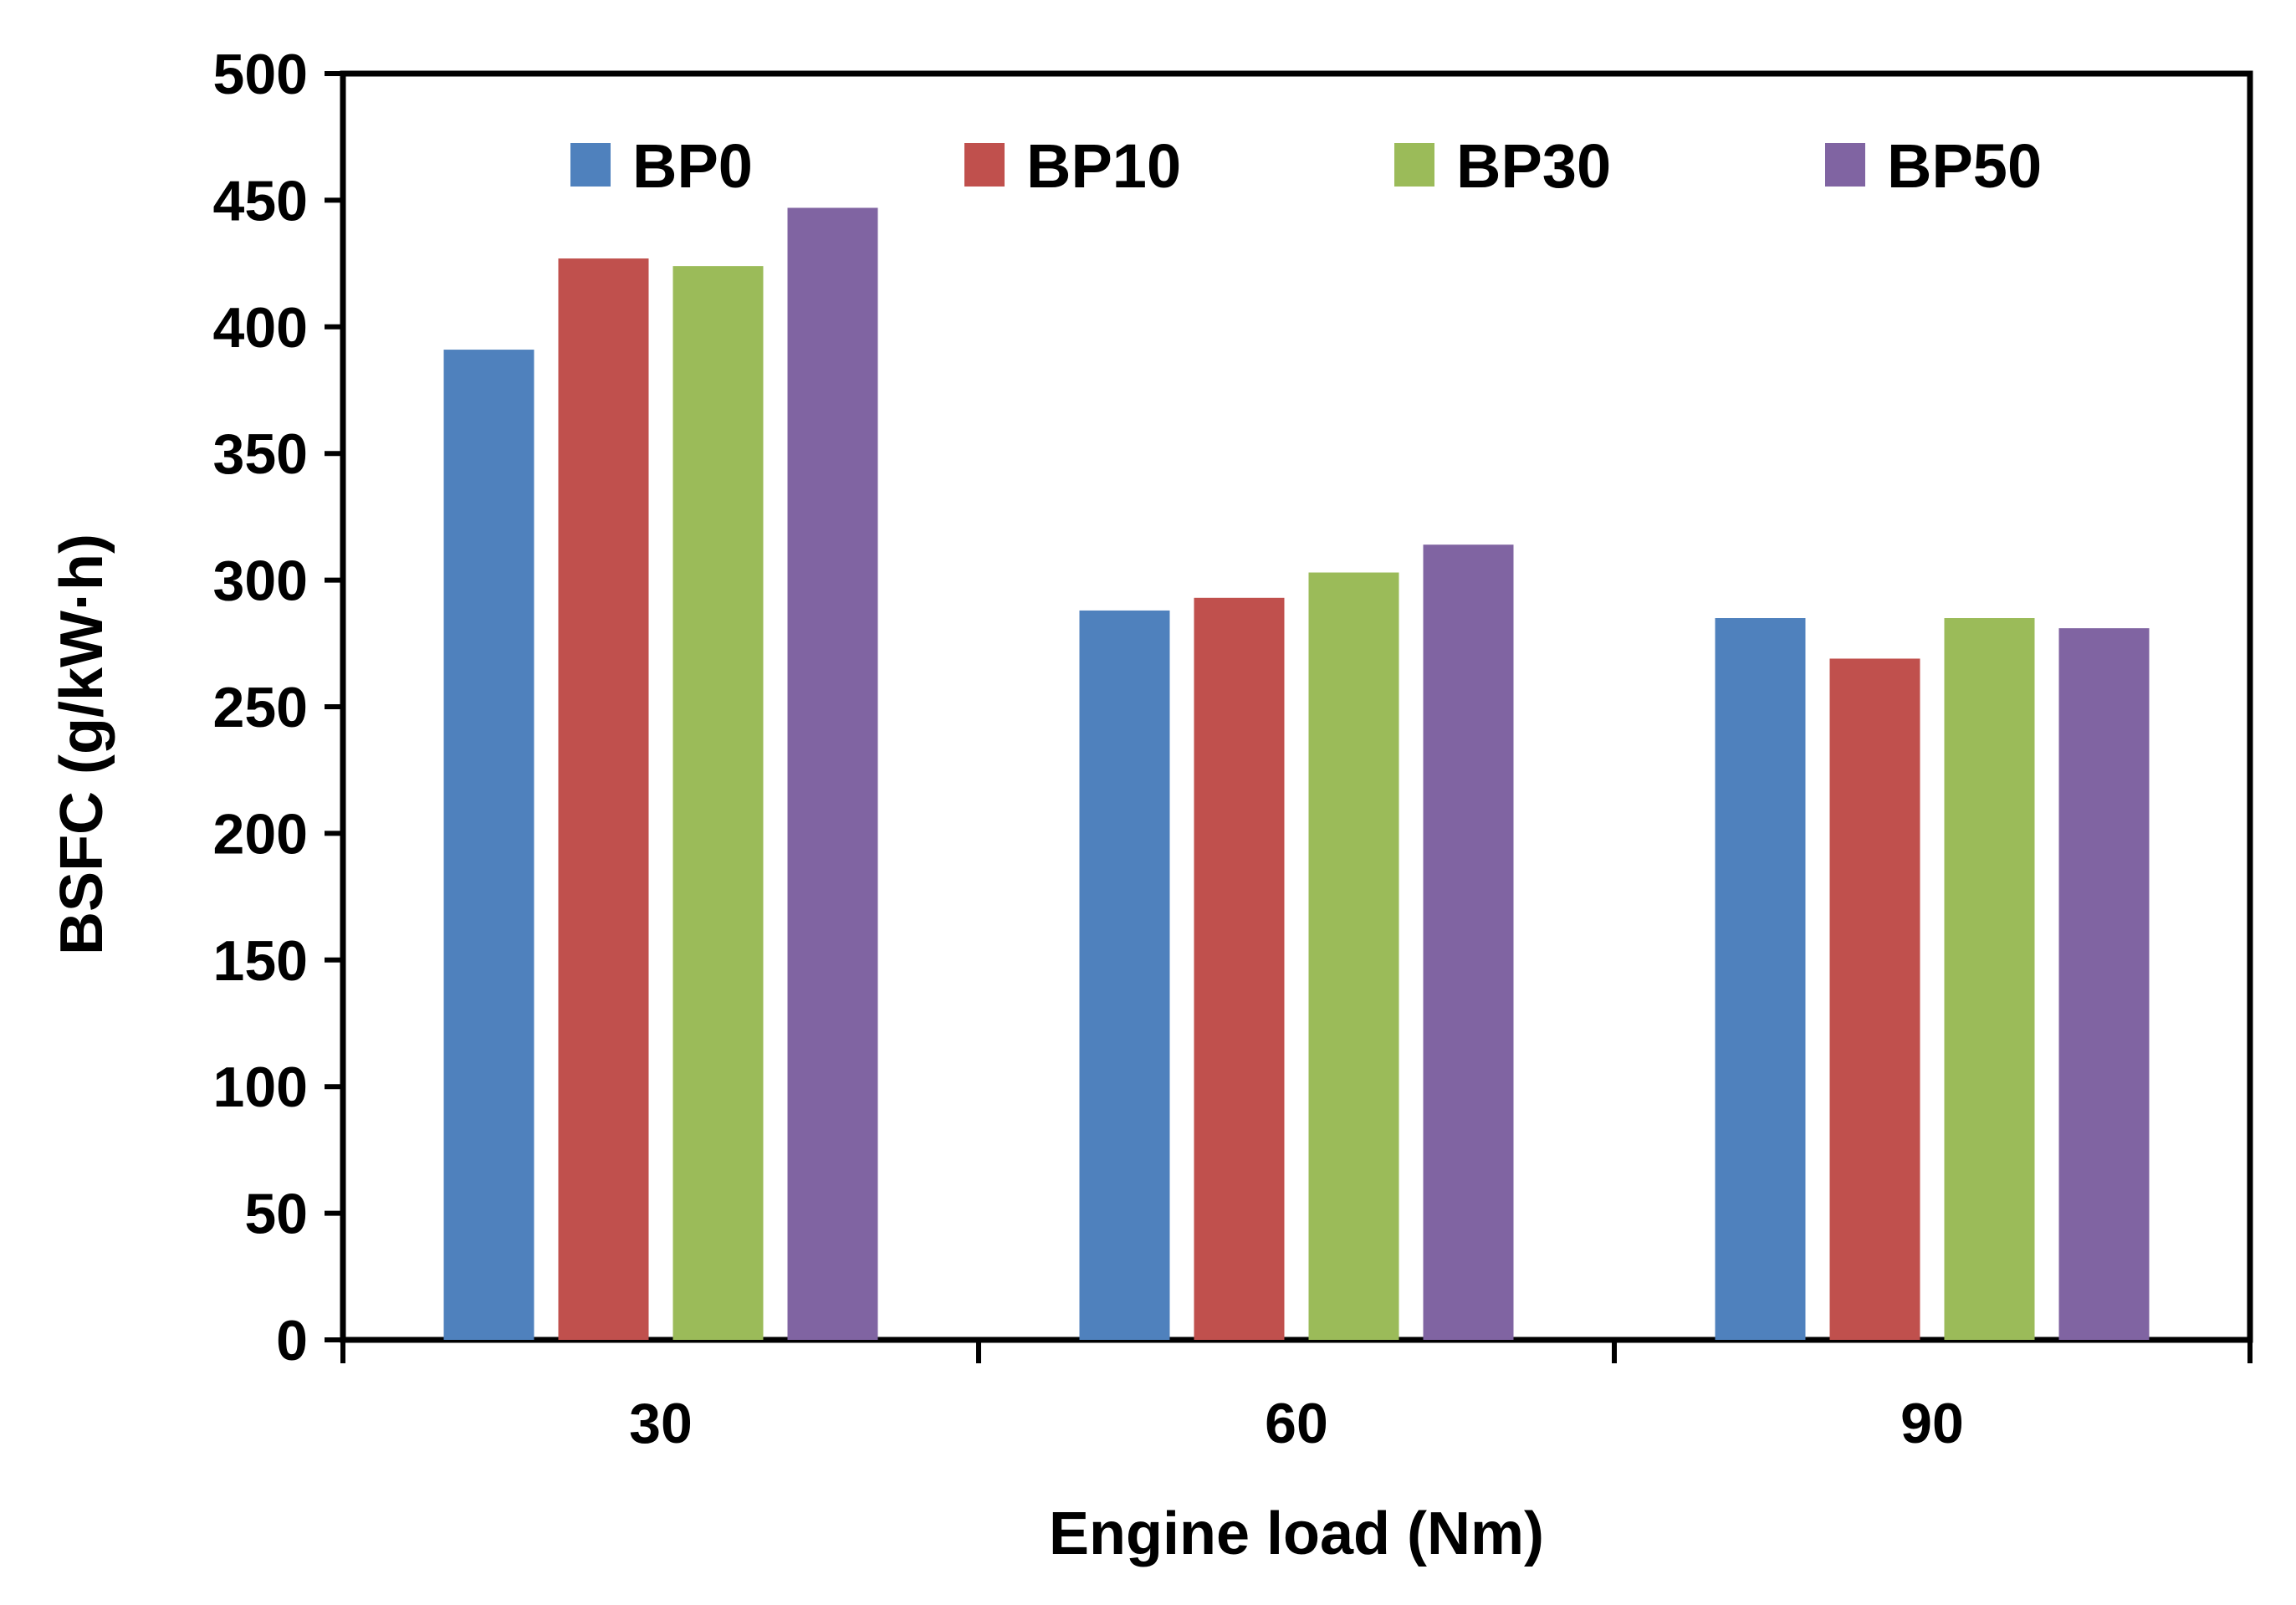 The height and width of the screenshot is (1605, 2296). I want to click on y-tick-label: 450, so click(261, 201).